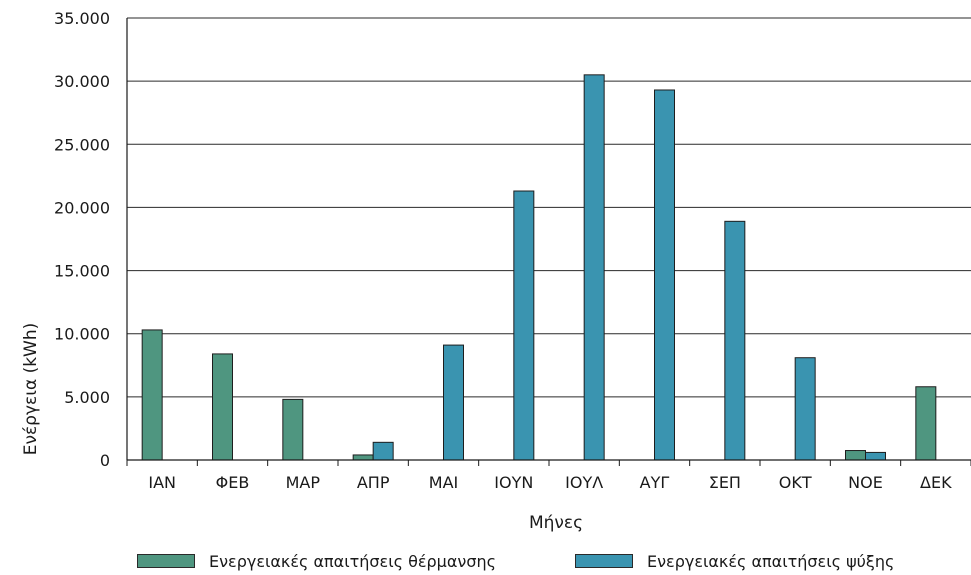 Image resolution: width=971 pixels, height=575 pixels. I want to click on legend-swatch-heating, so click(166, 561).